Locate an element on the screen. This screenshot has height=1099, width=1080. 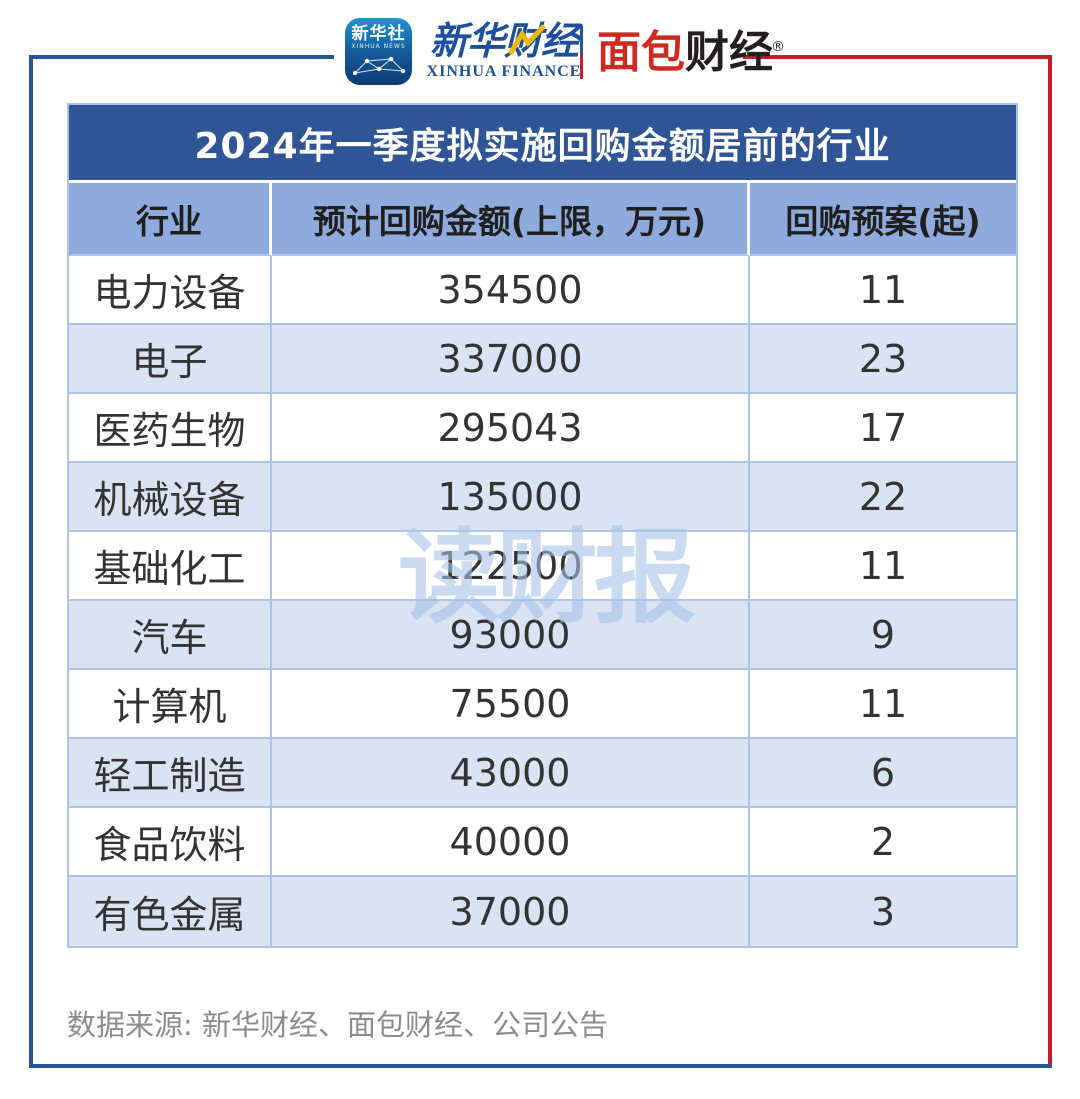
amount-cell: 122500 is located at coordinates (511, 566).